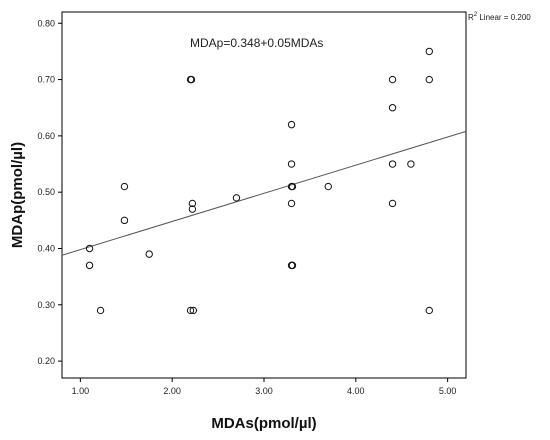 This screenshot has width=550, height=440. What do you see at coordinates (471, 17) in the screenshot?
I see `r2-prefix: R` at bounding box center [471, 17].